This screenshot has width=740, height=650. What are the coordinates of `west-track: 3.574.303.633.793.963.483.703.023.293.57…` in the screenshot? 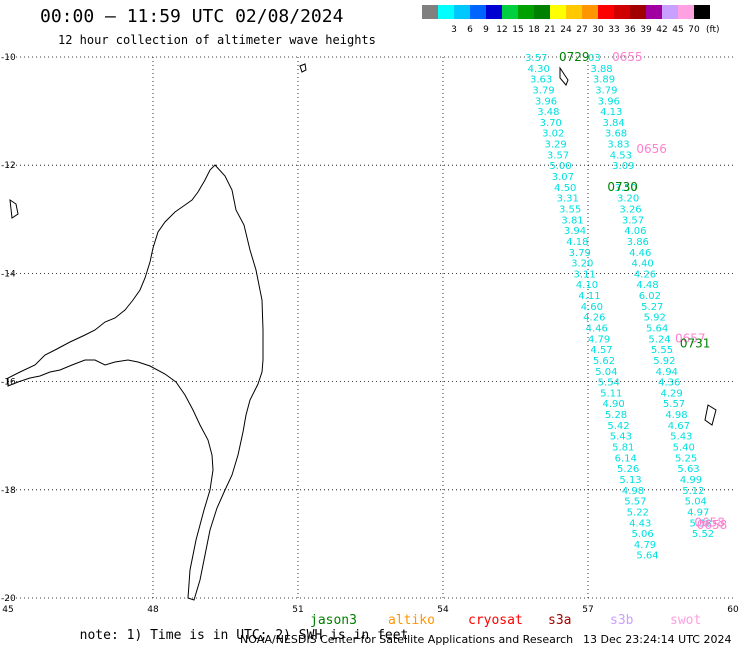 It's located at (591, 307).